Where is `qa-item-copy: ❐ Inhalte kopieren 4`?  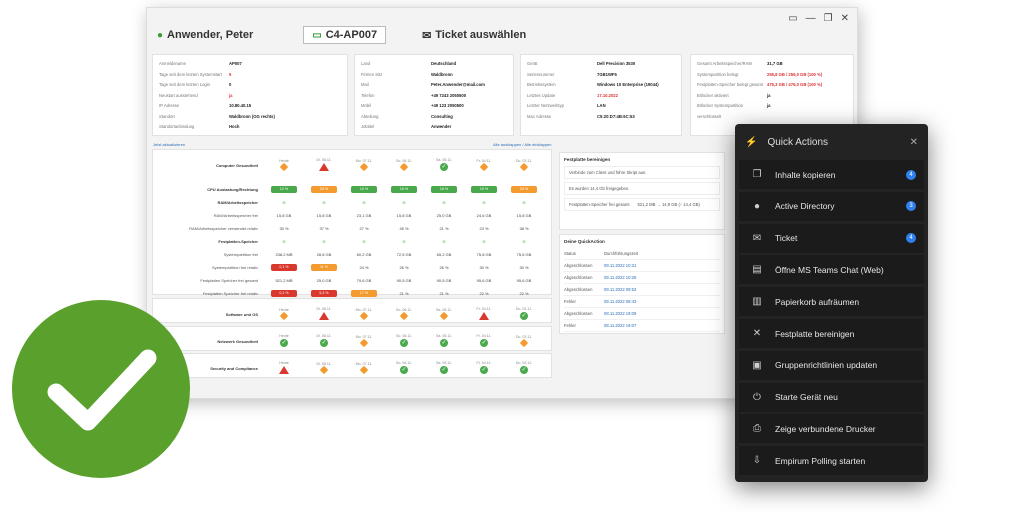 qa-item-copy: ❐ Inhalte kopieren 4 is located at coordinates (831, 174).